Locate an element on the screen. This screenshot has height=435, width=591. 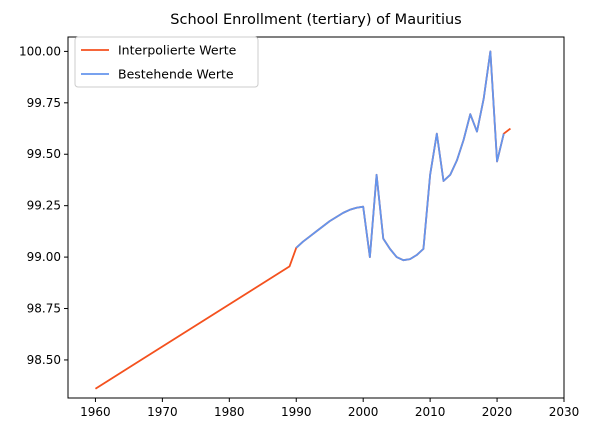
x-tick-label: 2030 is located at coordinates (564, 412).